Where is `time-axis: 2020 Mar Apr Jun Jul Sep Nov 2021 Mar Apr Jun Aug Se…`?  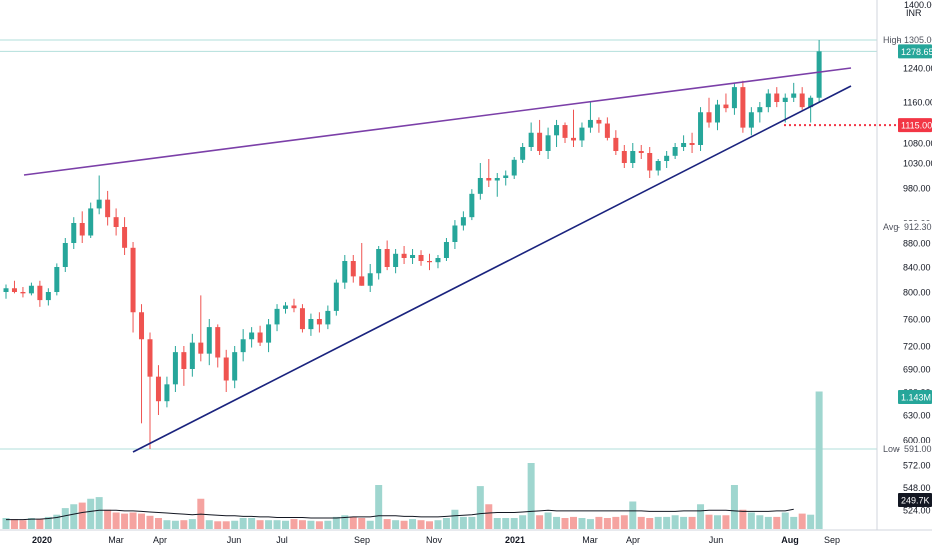
time-axis: 2020 Mar Apr Jun Jul Sep Nov 2021 Mar Apr Jun Aug Se… is located at coordinates (436, 540).